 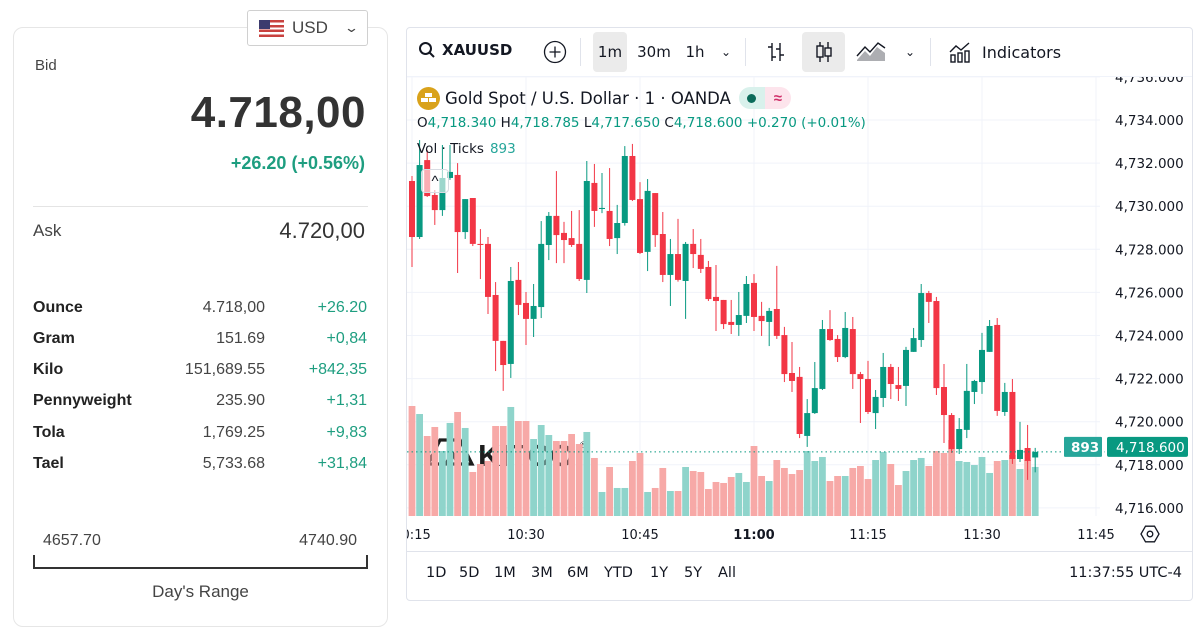 What do you see at coordinates (578, 573) in the screenshot?
I see `range-6m: 6M` at bounding box center [578, 573].